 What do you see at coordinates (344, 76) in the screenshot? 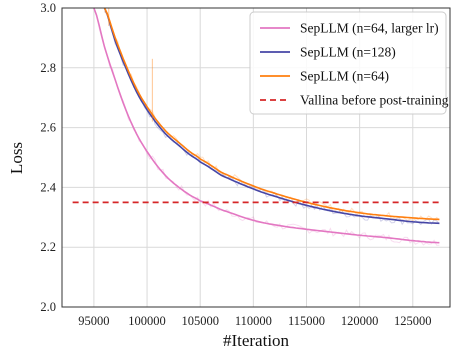
I see `legend-label: SepLLM (n=64)` at bounding box center [344, 76].